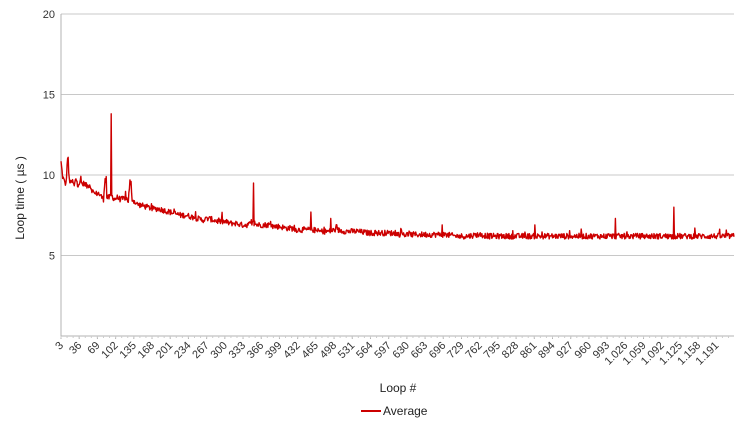 The height and width of the screenshot is (428, 748). Describe the element at coordinates (492, 350) in the screenshot. I see `x-tick-label: 795` at that location.